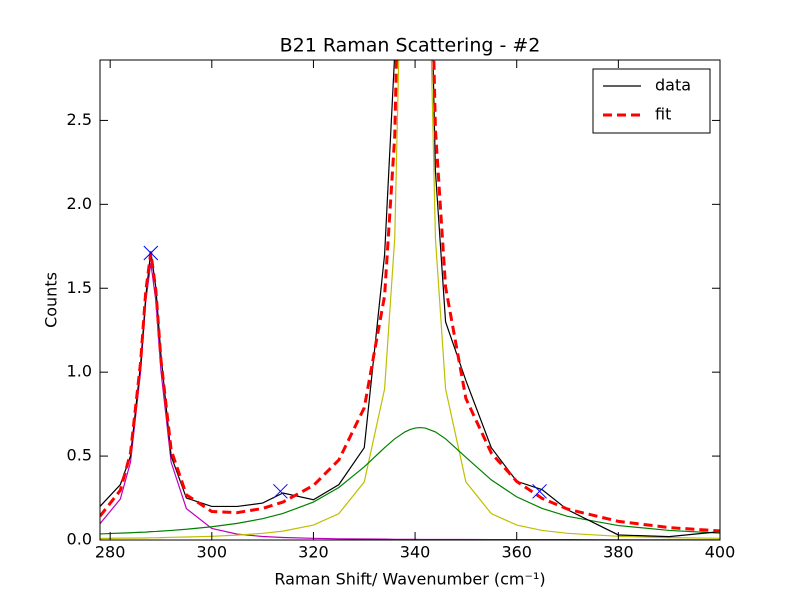 The height and width of the screenshot is (600, 800). What do you see at coordinates (618, 552) in the screenshot?
I see `x-tick-label: 380` at bounding box center [618, 552].